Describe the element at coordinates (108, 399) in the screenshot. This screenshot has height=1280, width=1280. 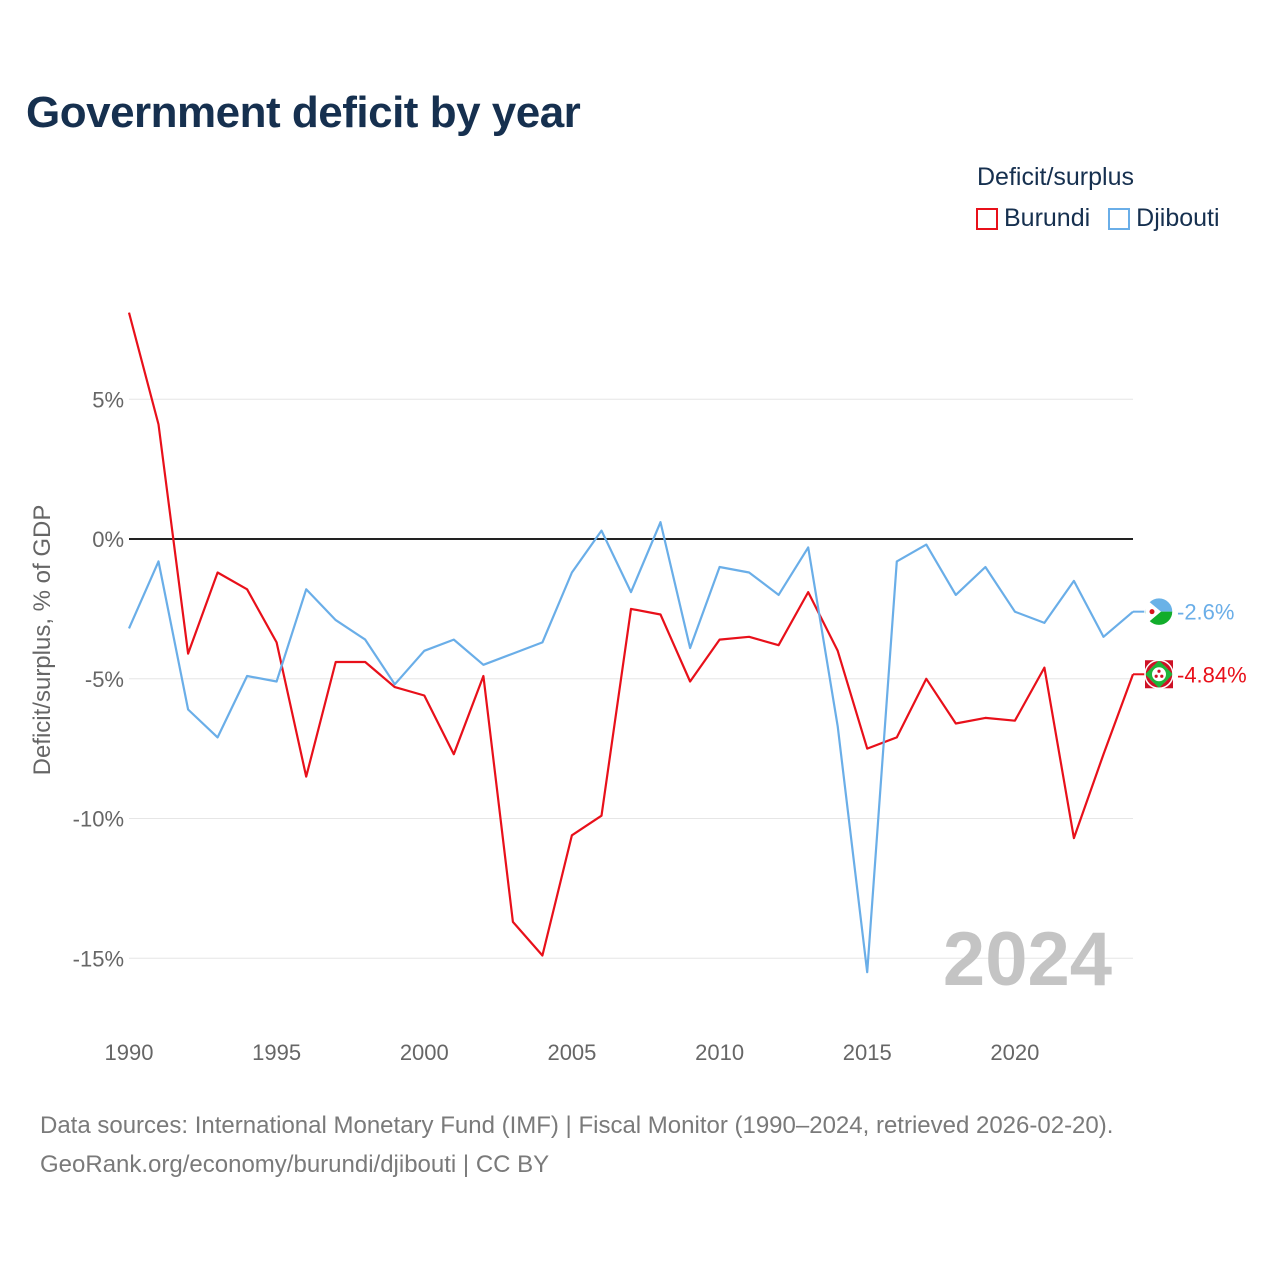
I see `y-tick-label: 5%` at that location.